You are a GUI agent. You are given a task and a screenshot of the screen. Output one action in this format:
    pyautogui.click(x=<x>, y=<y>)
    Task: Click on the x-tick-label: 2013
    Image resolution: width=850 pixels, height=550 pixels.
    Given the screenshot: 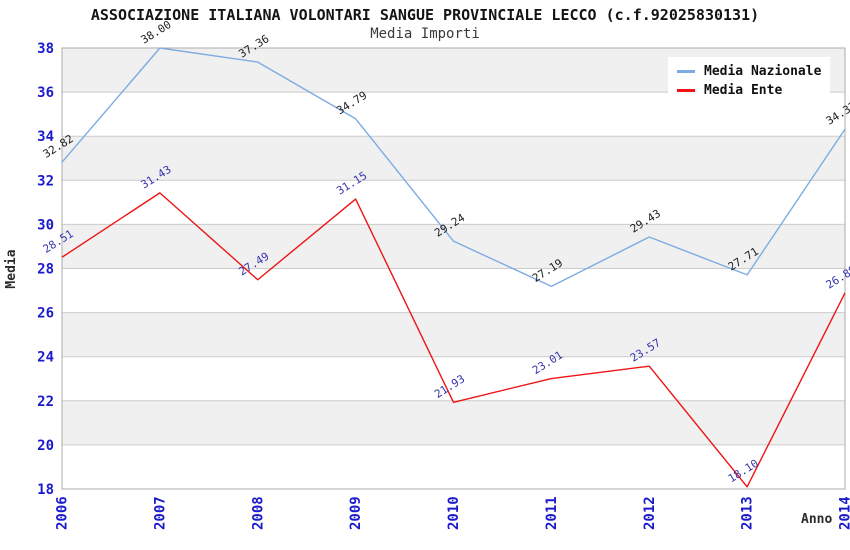 What is the action you would take?
    pyautogui.click(x=748, y=513)
    